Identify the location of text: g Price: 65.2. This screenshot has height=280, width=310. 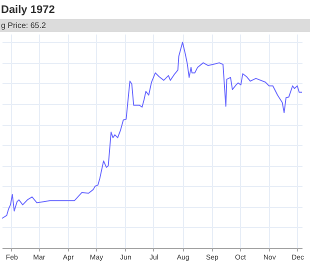
(155, 25).